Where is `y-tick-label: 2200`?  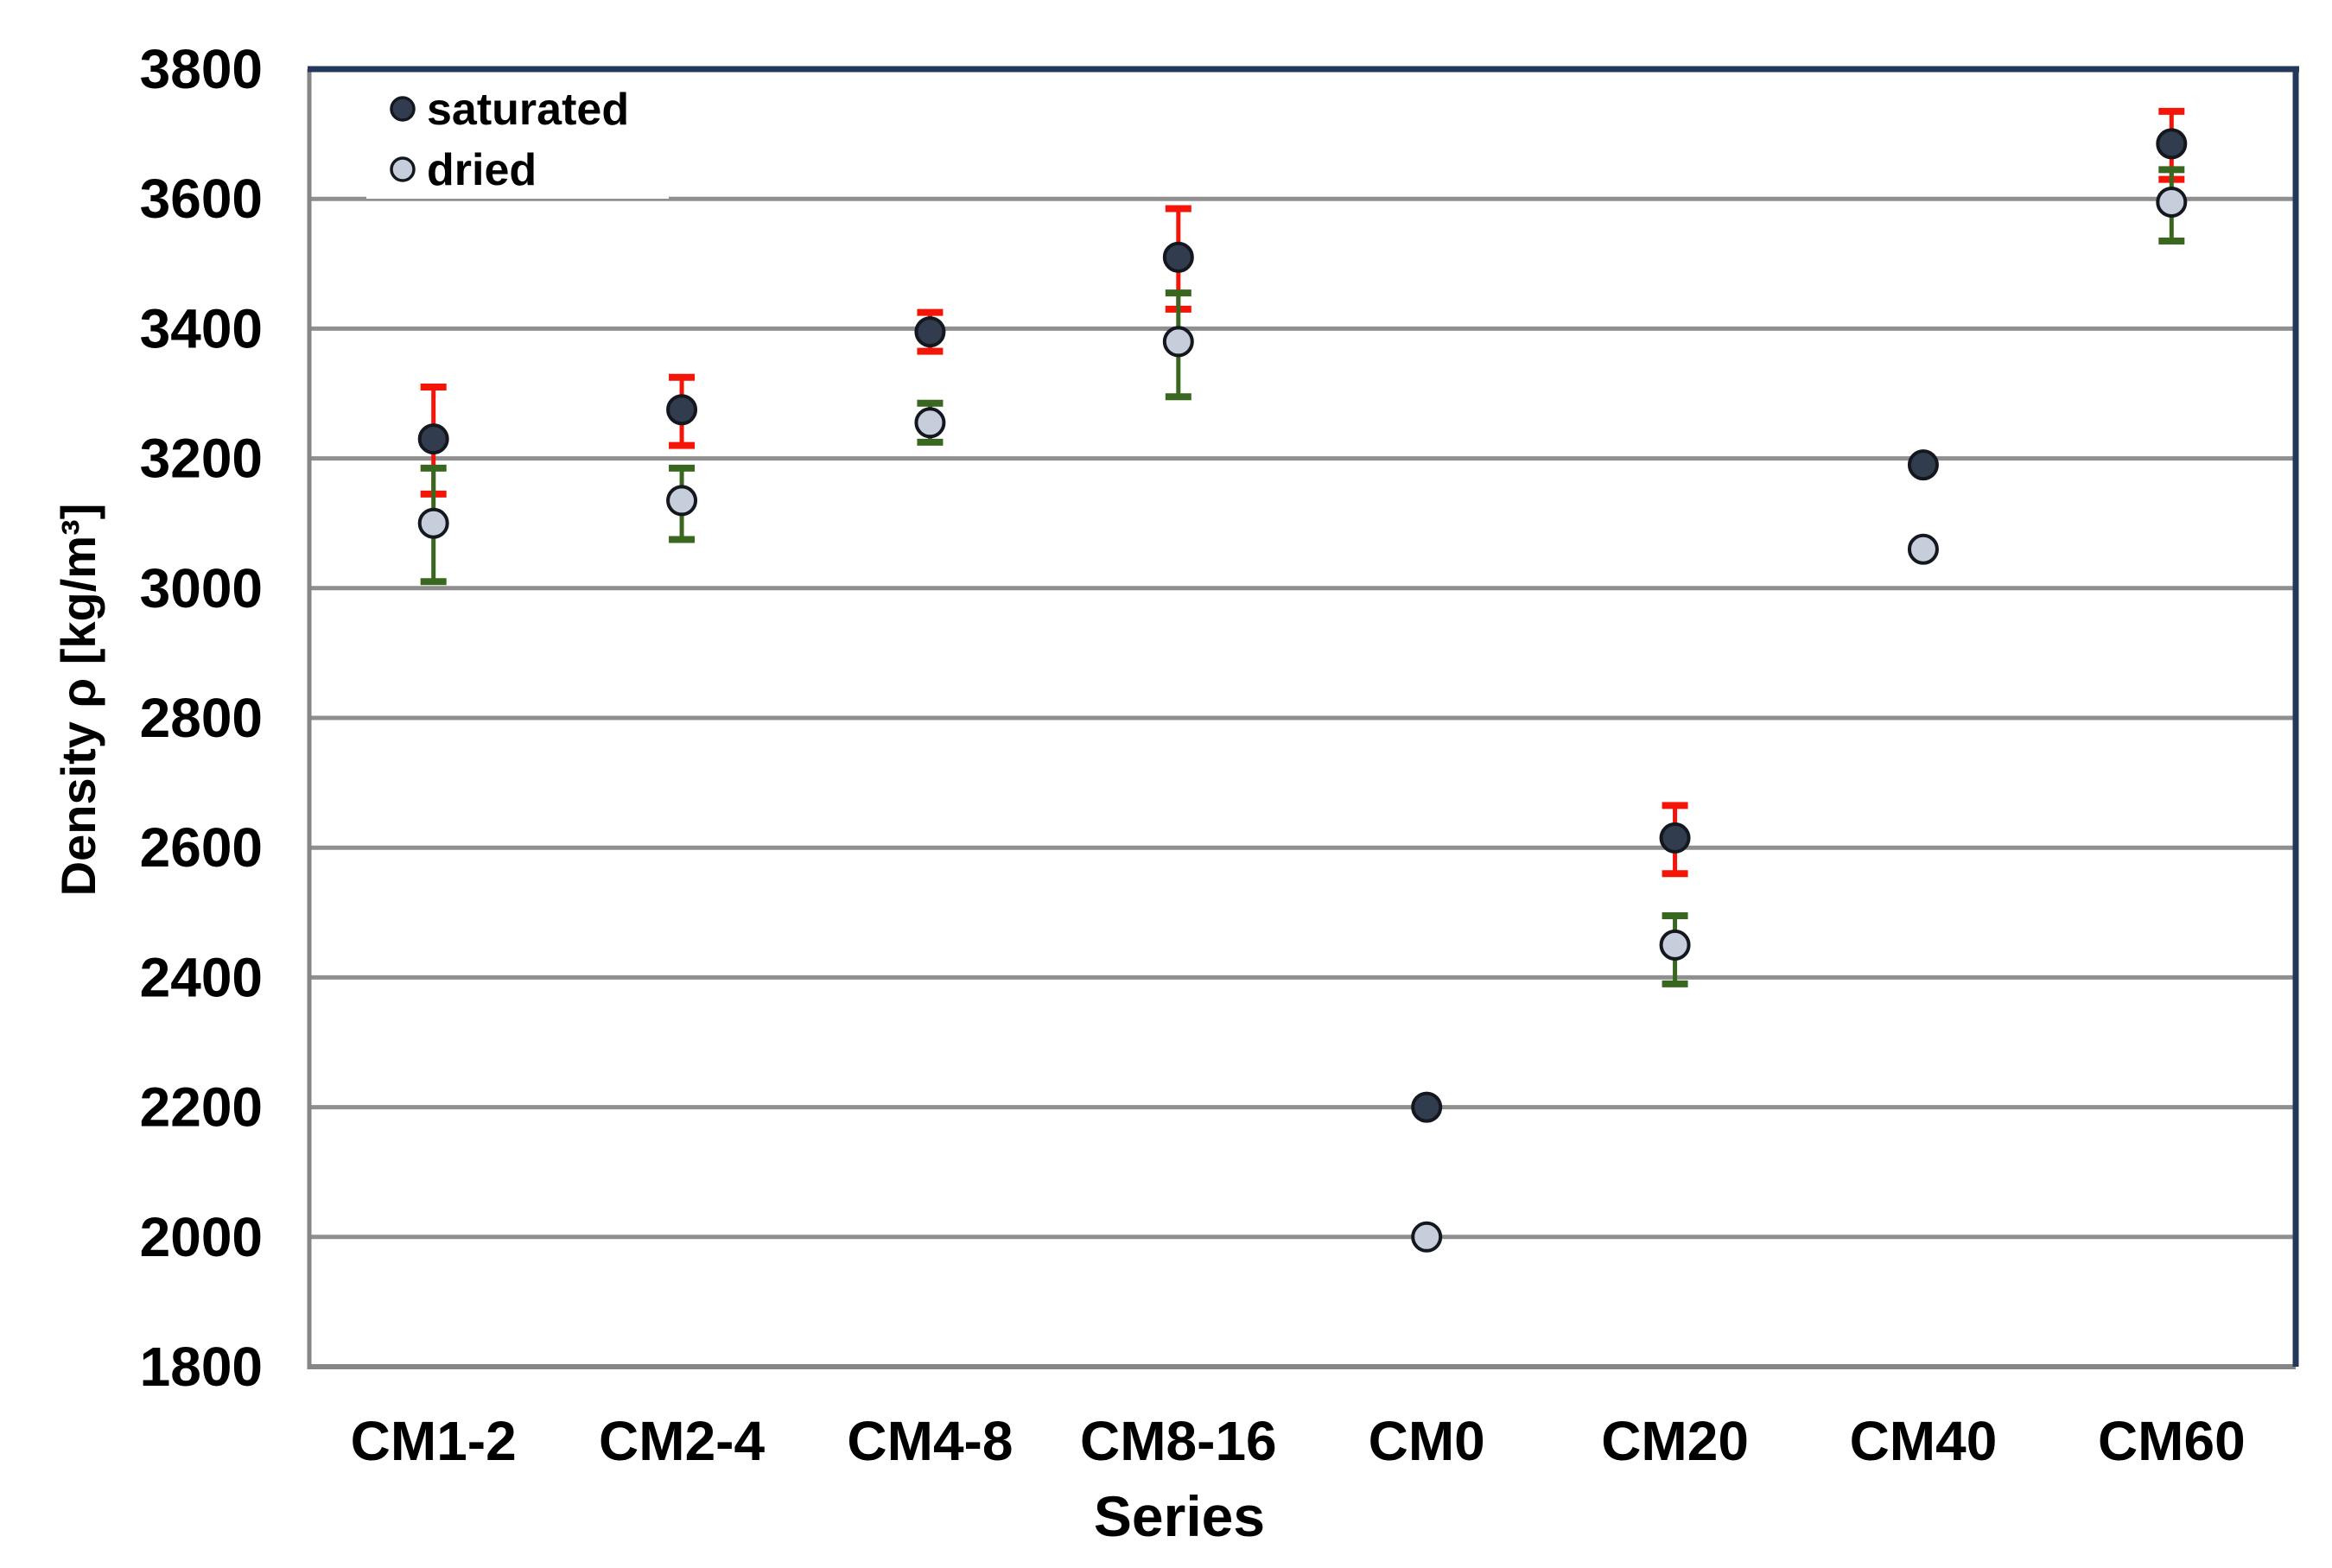
y-tick-label: 2200 is located at coordinates (201, 1107).